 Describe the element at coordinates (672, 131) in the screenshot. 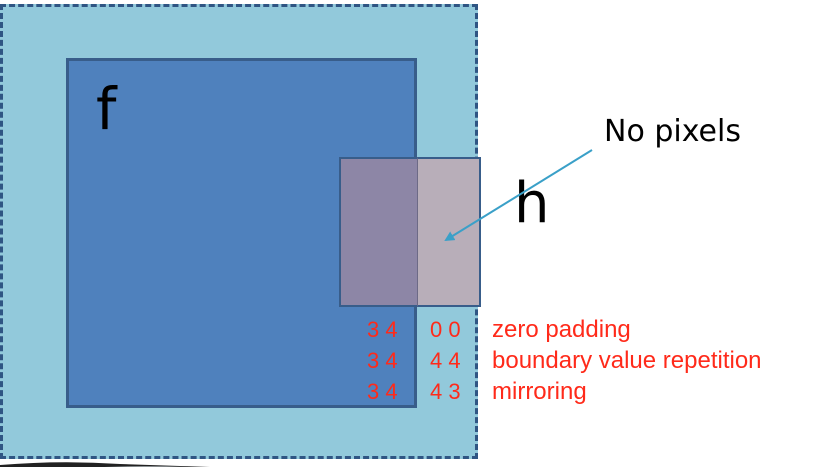

I see `no-pixels-label: No pixels` at that location.